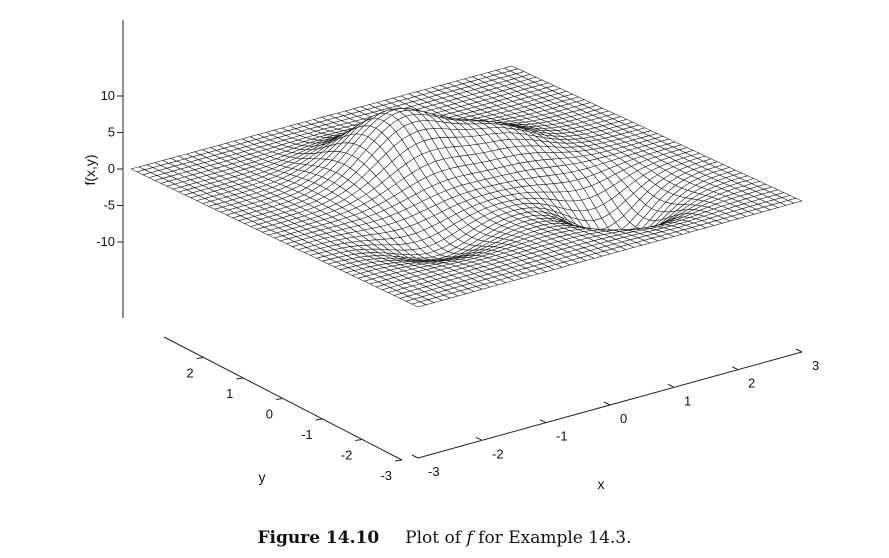 The height and width of the screenshot is (558, 889). What do you see at coordinates (347, 455) in the screenshot?
I see `y-tick-label: -2` at bounding box center [347, 455].